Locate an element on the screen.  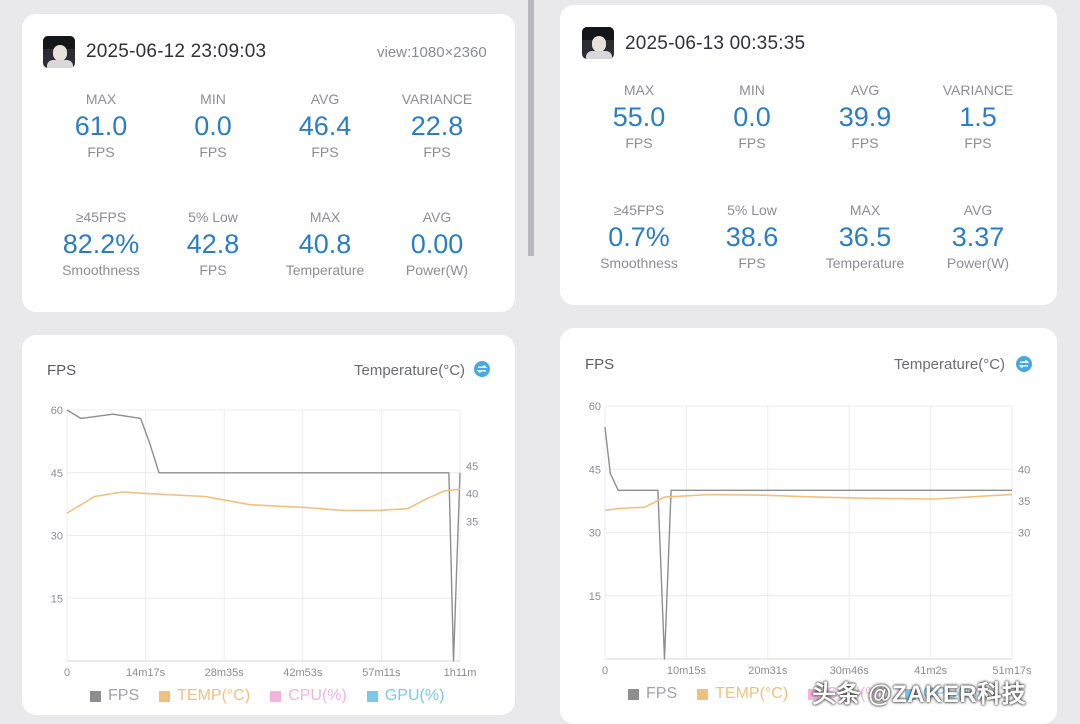
x-tick-label: 42m53s is located at coordinates (303, 673).